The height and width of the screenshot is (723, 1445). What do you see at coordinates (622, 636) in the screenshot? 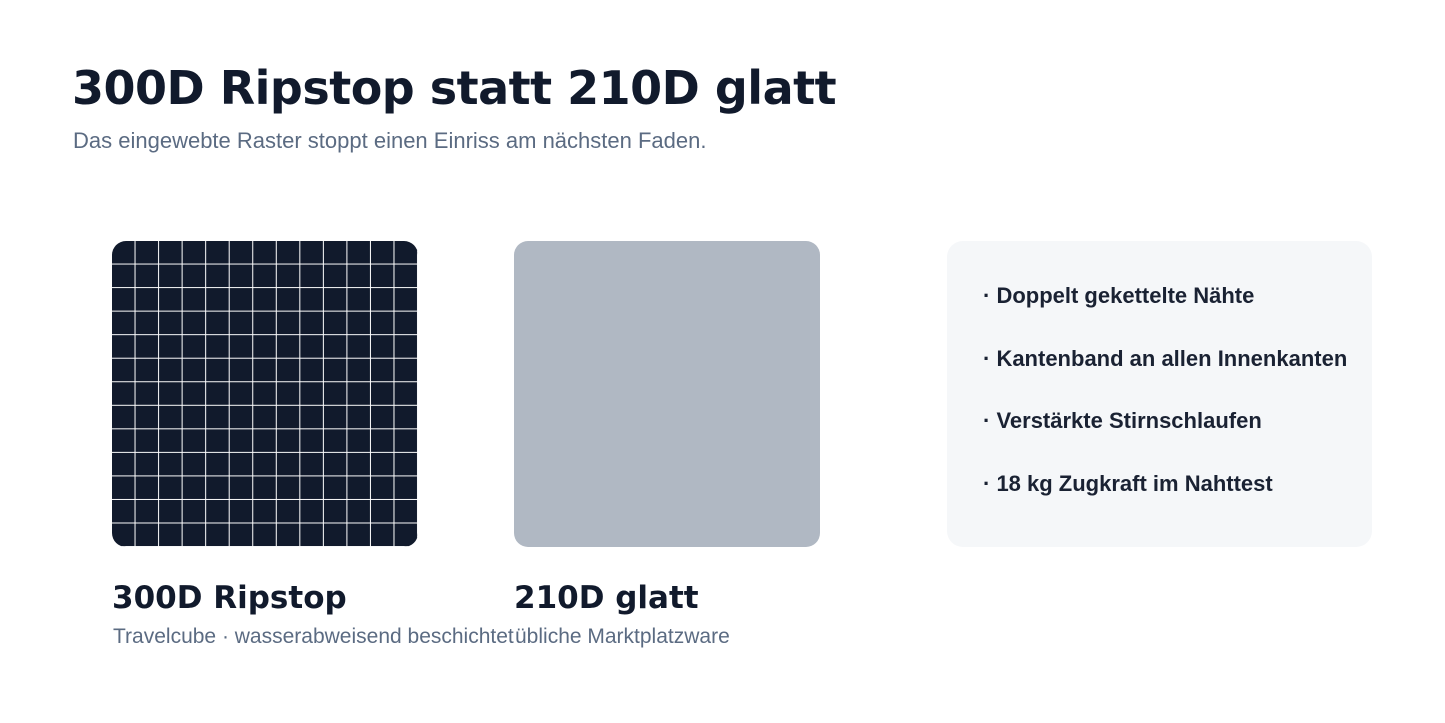
I see `swatch-caption: übliche Marktplatzware` at bounding box center [622, 636].